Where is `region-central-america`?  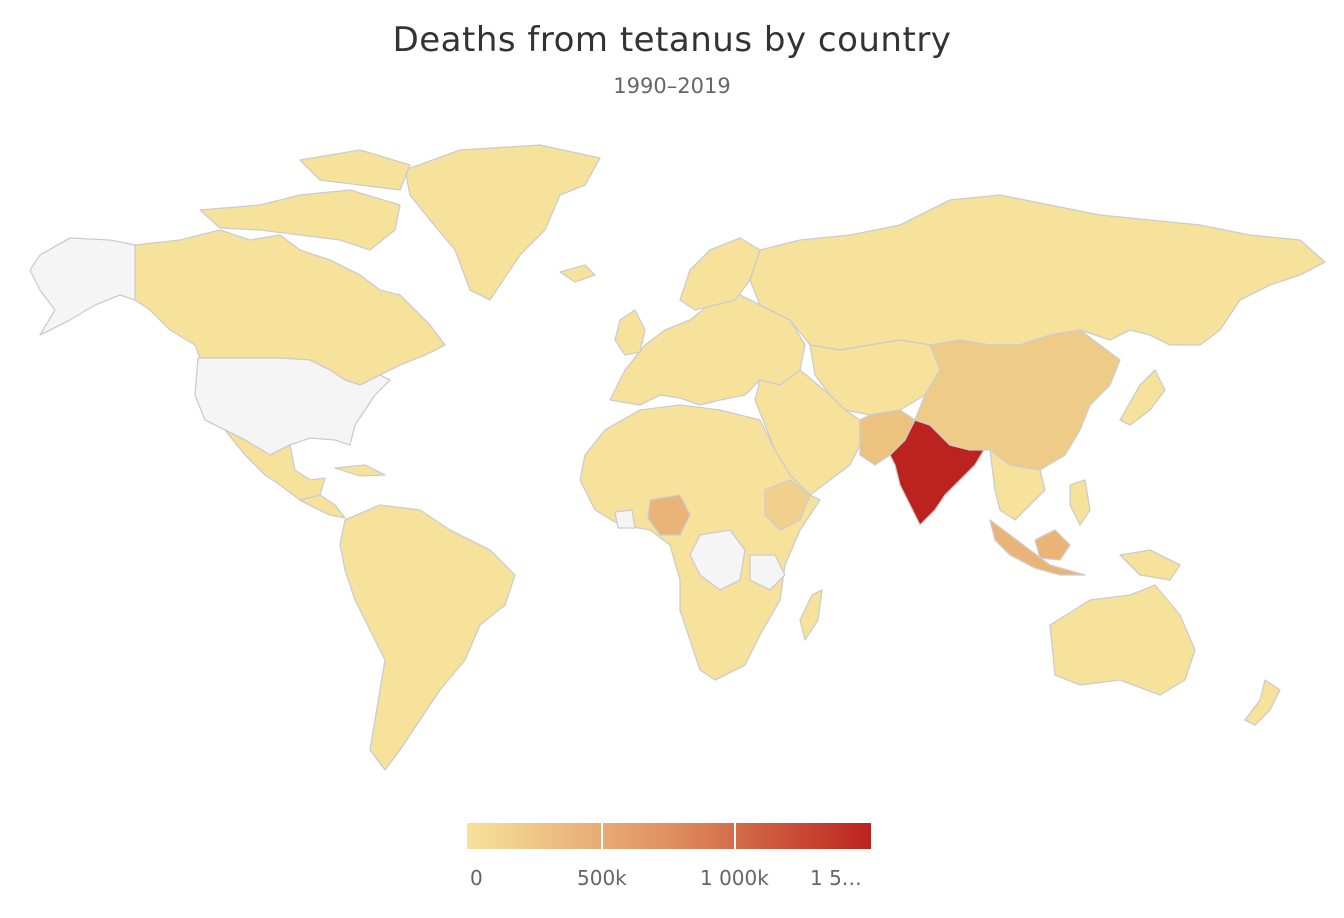 region-central-america is located at coordinates (322, 506).